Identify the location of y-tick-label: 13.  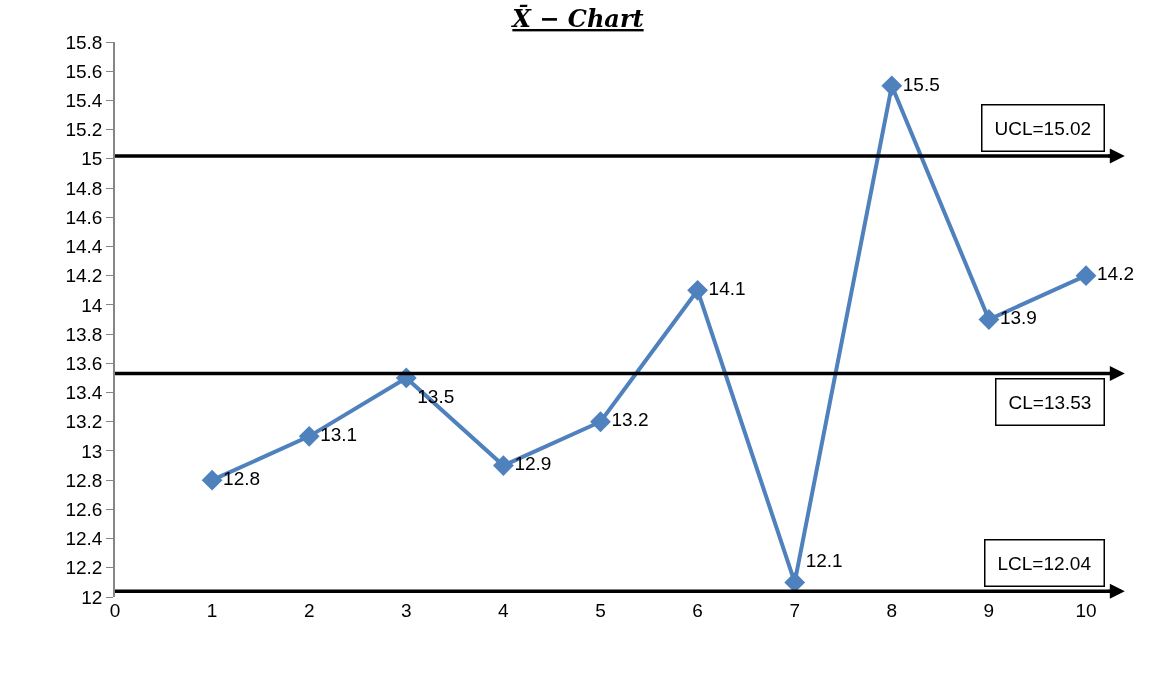
(92, 451).